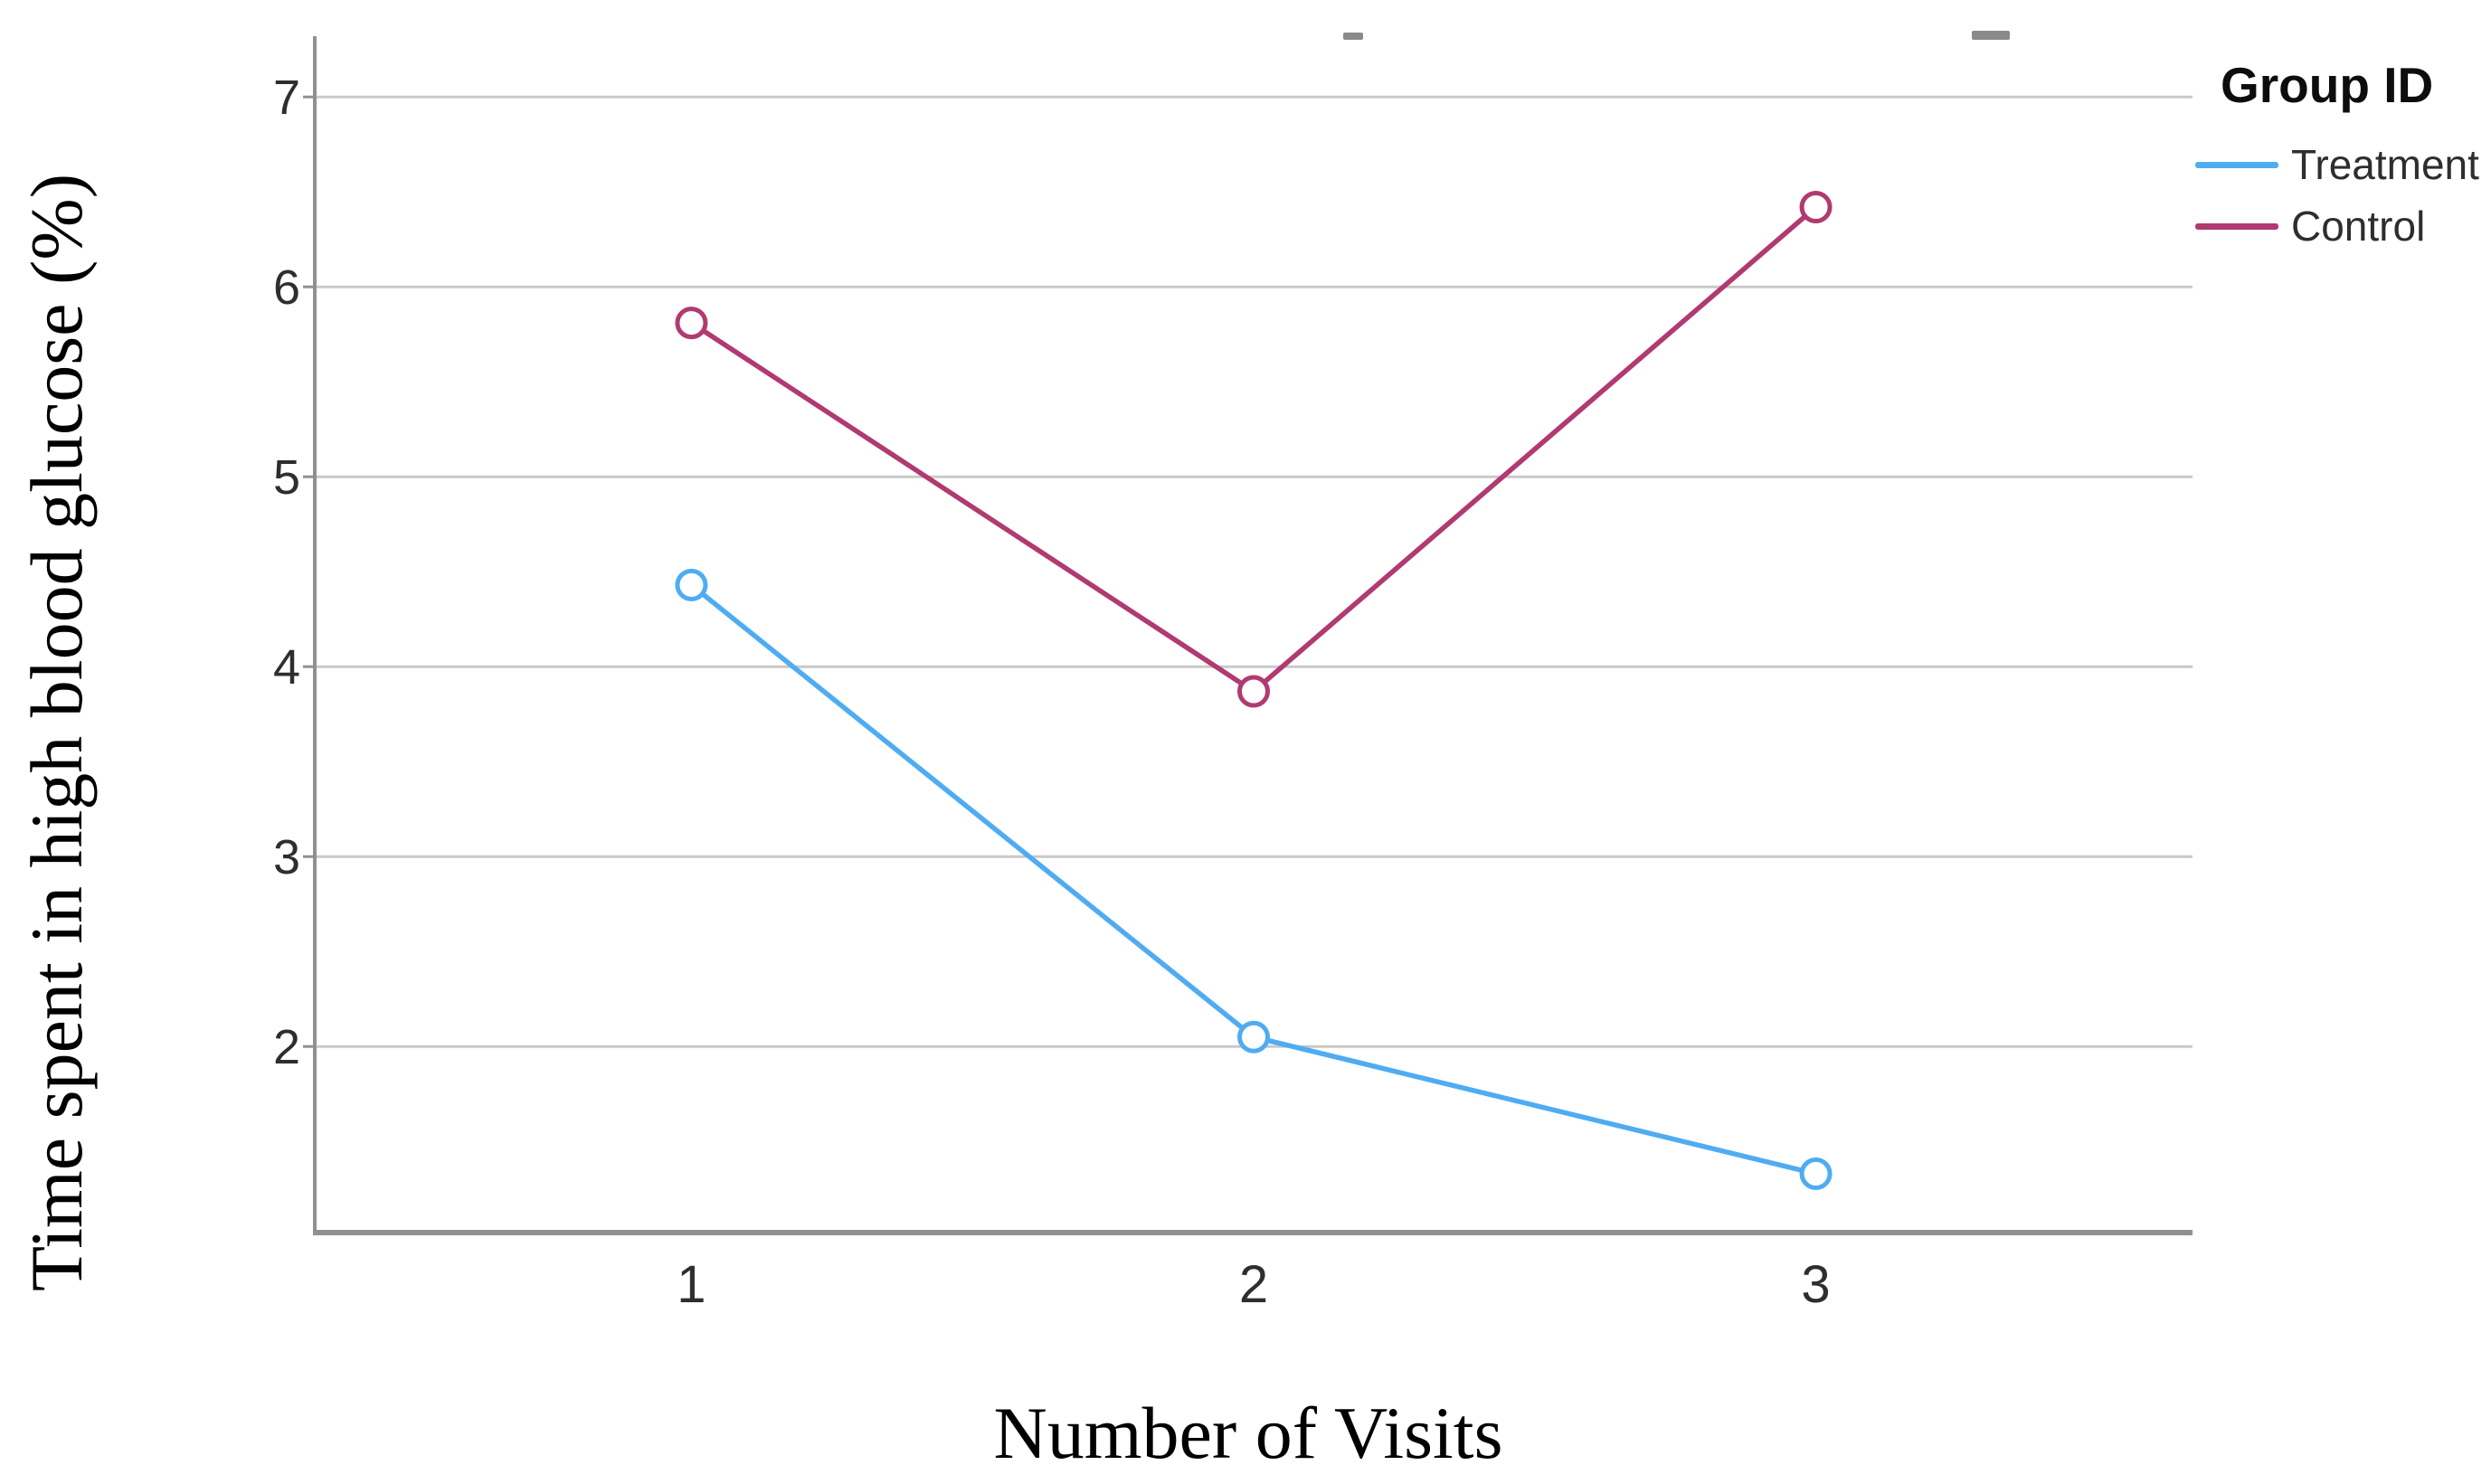  Describe the element at coordinates (56, 732) in the screenshot. I see `y-axis-title: Time spent in high blood glucose (%)` at that location.